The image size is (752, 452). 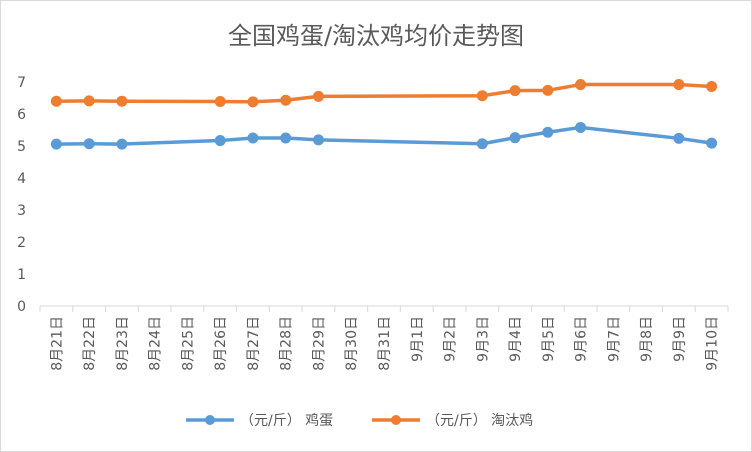 What do you see at coordinates (90, 343) in the screenshot?
I see `x-tick-label: 8月22日` at bounding box center [90, 343].